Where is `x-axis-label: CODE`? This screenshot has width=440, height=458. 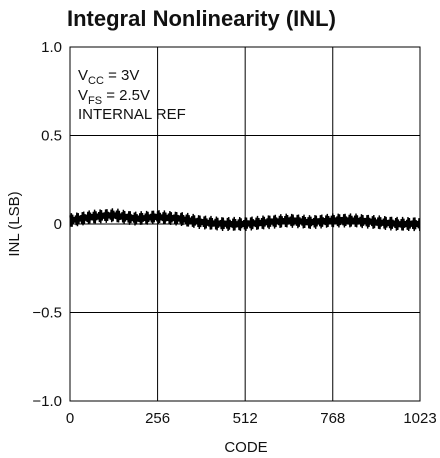
x-axis-label: CODE is located at coordinates (245, 447).